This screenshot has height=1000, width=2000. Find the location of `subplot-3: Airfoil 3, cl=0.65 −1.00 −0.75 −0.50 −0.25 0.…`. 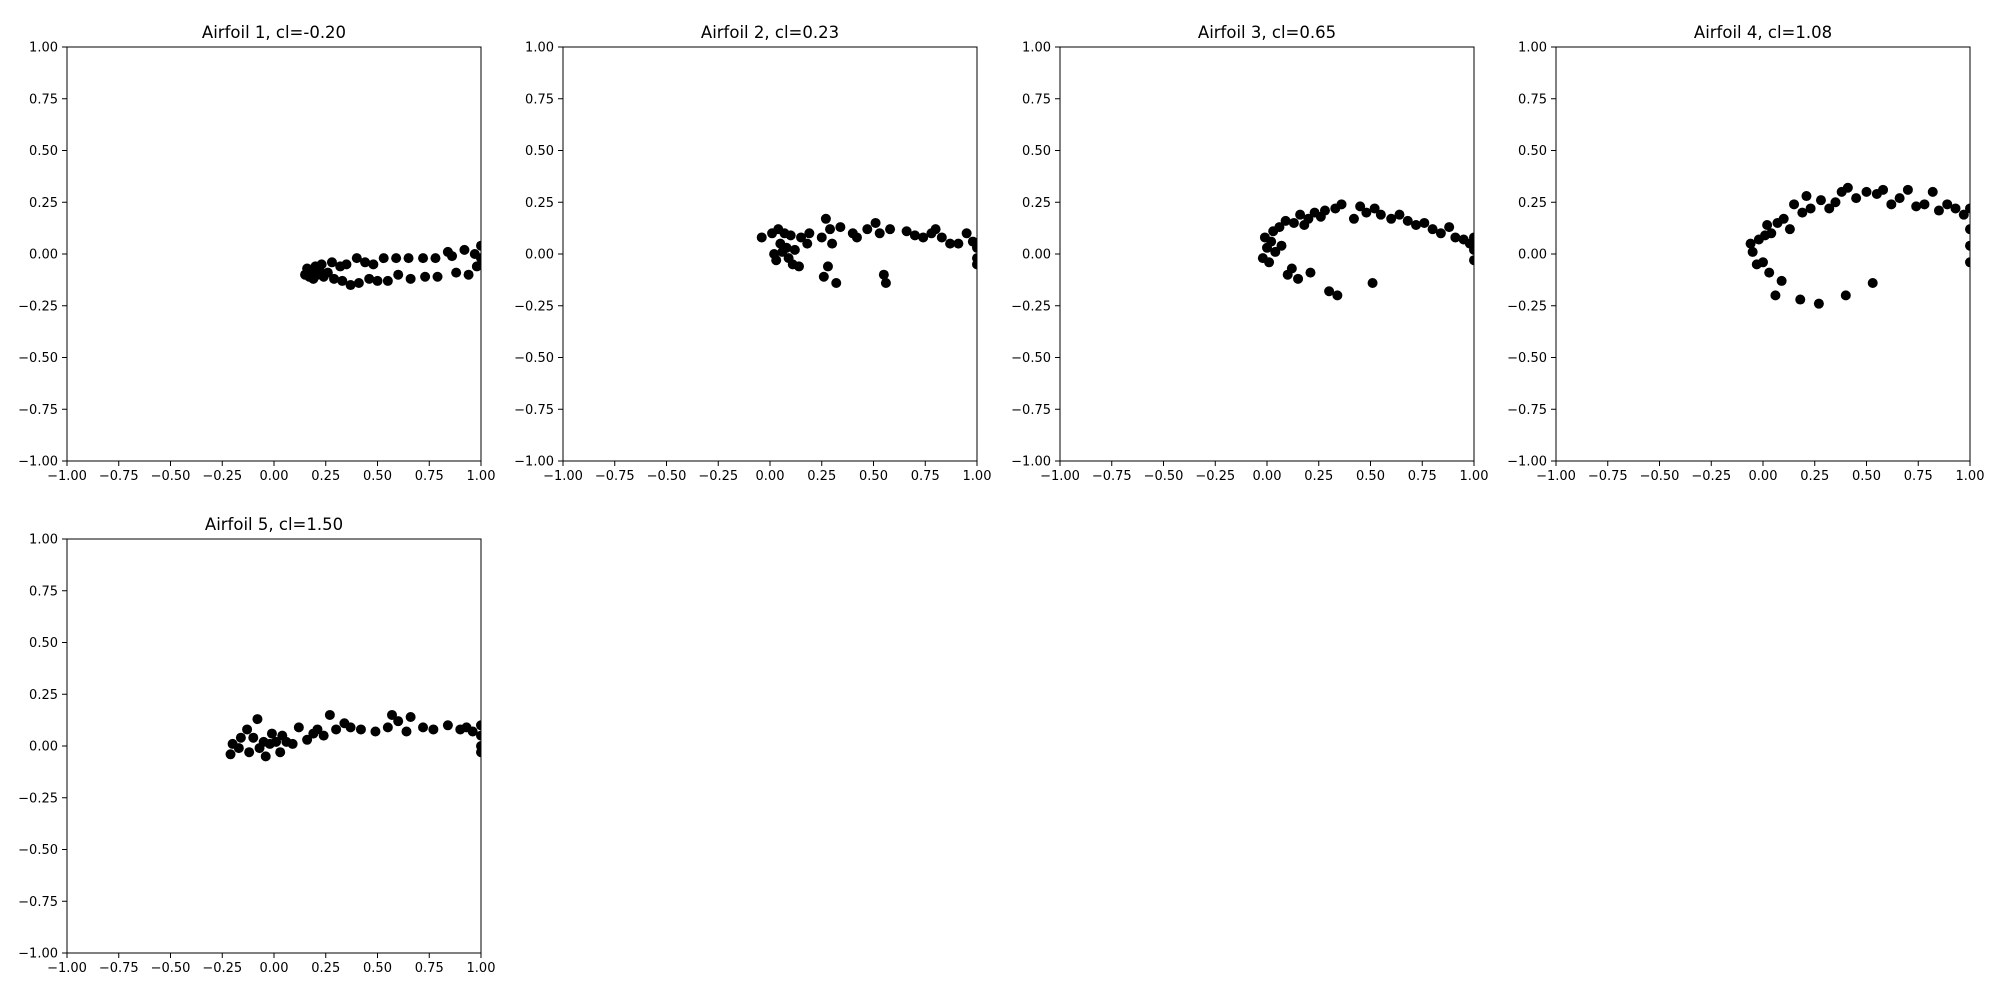

subplot-3: Airfoil 3, cl=0.65 −1.00 −0.75 −0.50 −0.25 0.… is located at coordinates (1249, 253).